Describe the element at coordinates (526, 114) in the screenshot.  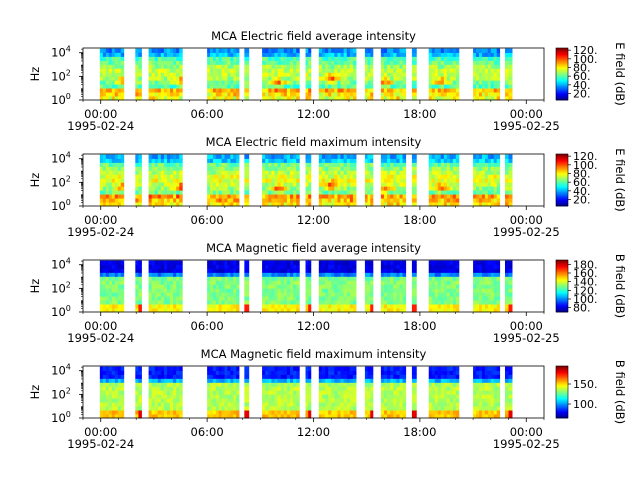
I see `x-tick-label: 00:00` at that location.